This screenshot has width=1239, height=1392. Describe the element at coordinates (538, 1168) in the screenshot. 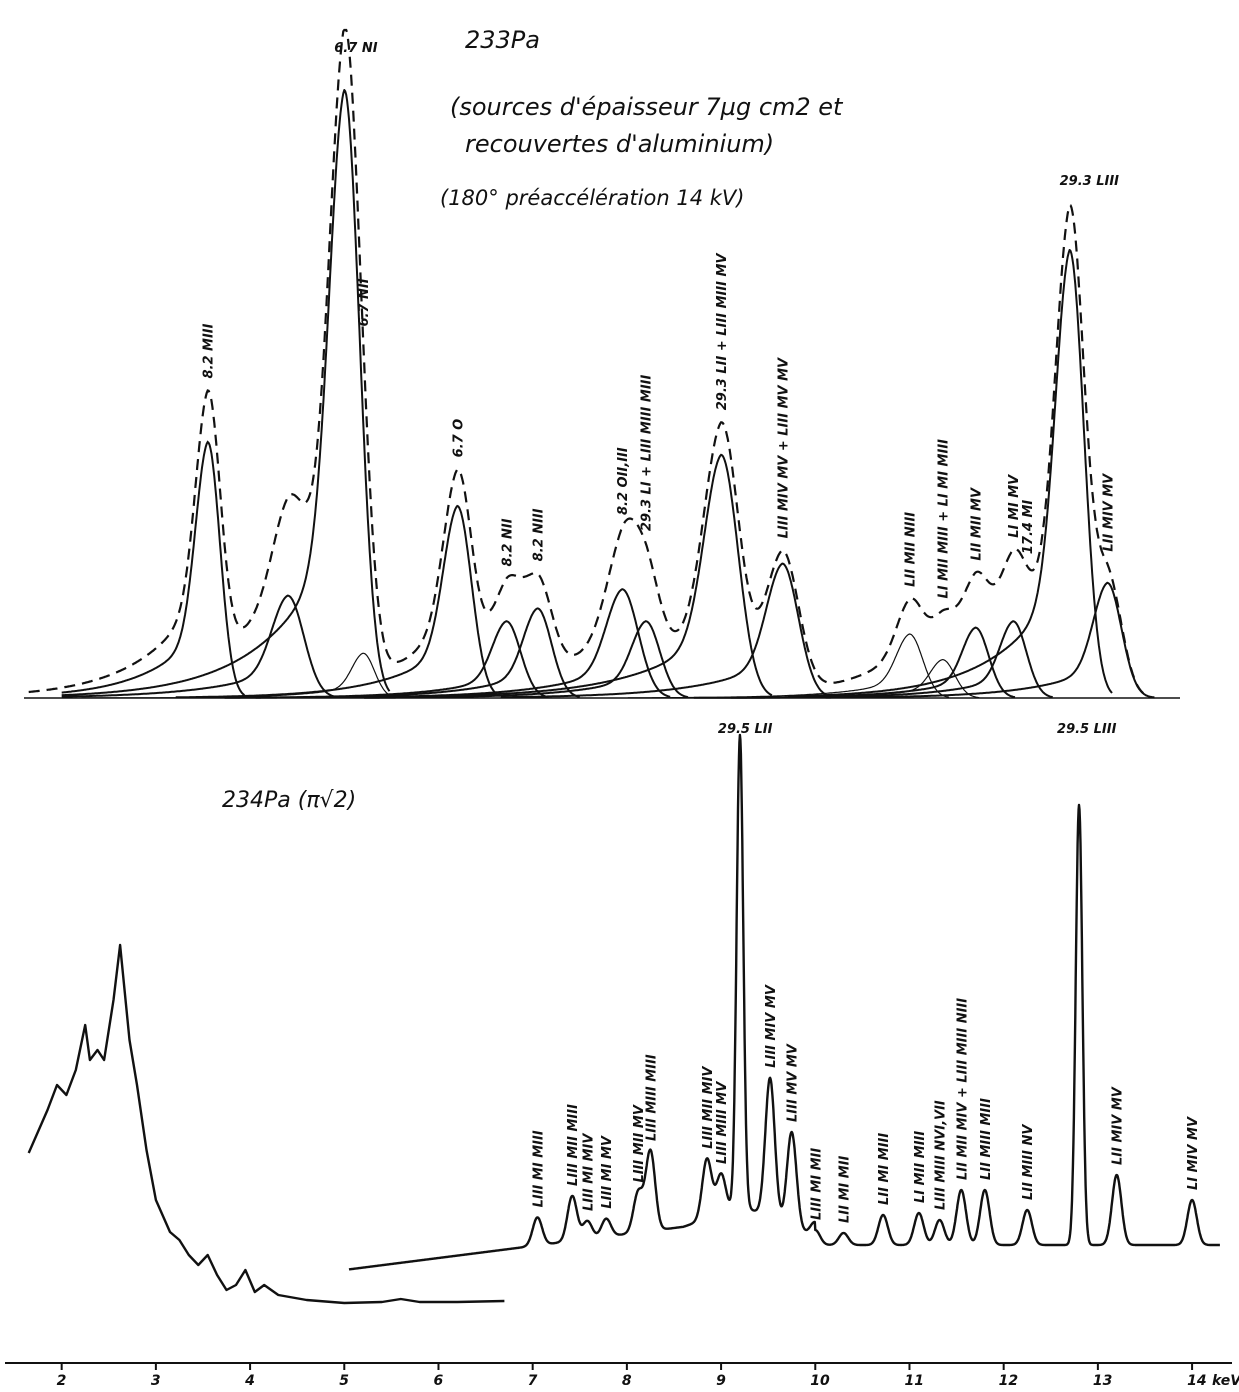

I see `lower-peak-label-0: LIII MI MIII` at that location.